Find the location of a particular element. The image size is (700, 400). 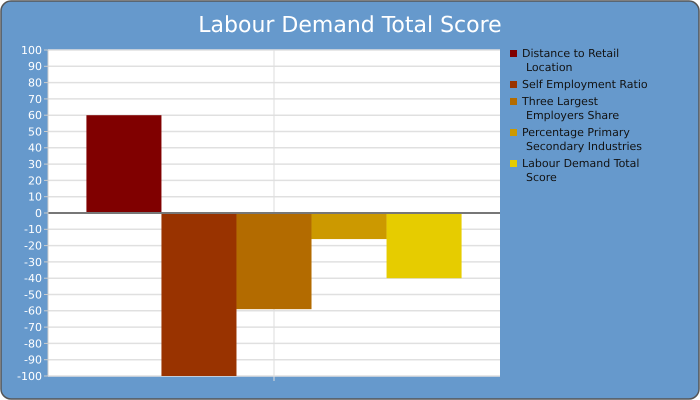

y-tick-label: 50 is located at coordinates (35, 131).